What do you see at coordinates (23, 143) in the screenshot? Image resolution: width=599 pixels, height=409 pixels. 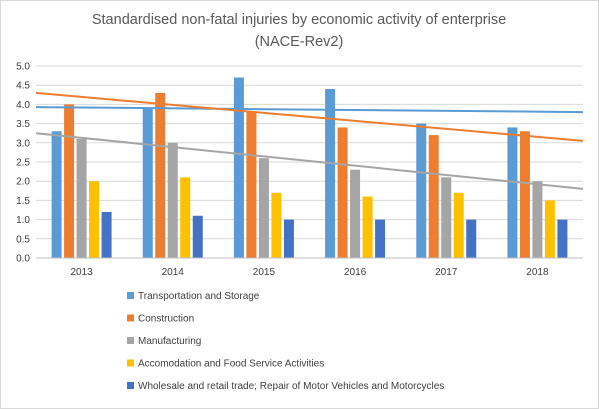 I see `y-tick-label-6: 3.0` at bounding box center [23, 143].